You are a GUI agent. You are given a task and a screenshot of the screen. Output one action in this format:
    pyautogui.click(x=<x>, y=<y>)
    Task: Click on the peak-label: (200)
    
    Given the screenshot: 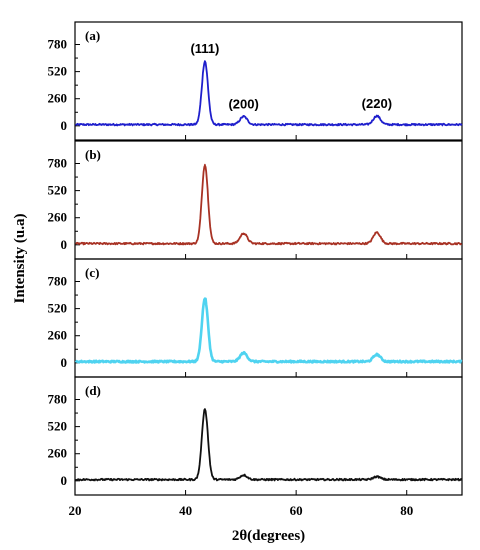 What is the action you would take?
    pyautogui.click(x=243, y=103)
    